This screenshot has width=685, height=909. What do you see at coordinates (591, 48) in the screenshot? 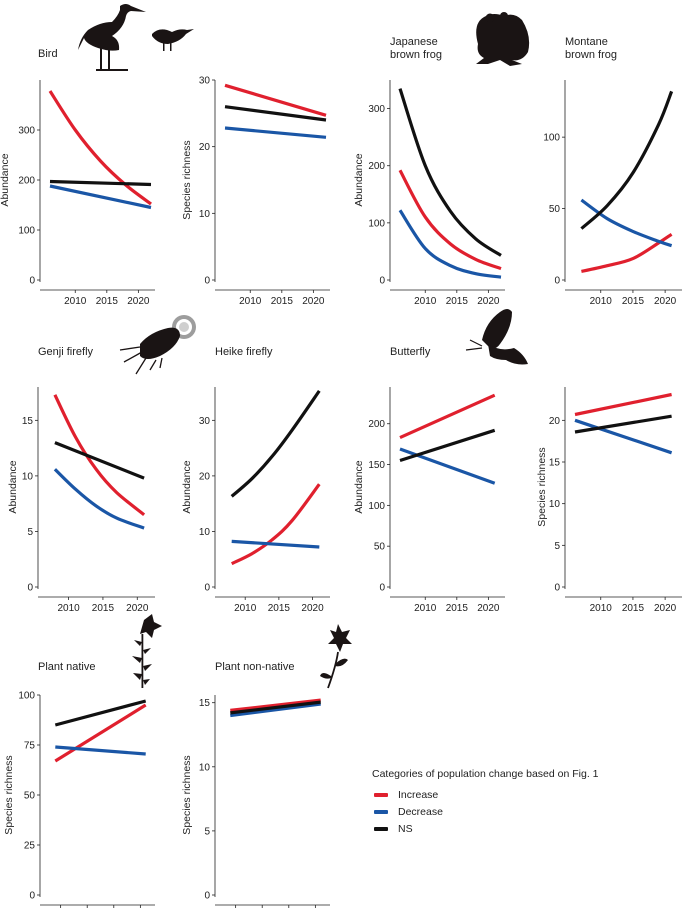
I see `panel-title: Montane brown frog` at bounding box center [591, 48].